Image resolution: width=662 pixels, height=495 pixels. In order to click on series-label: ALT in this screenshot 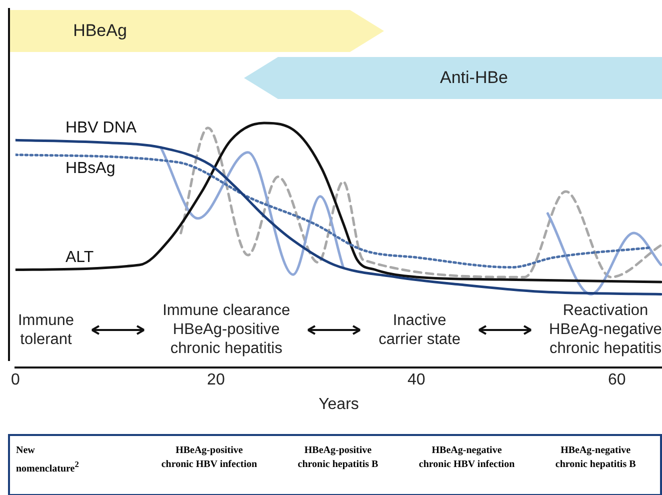, I will do `click(79, 257)`.